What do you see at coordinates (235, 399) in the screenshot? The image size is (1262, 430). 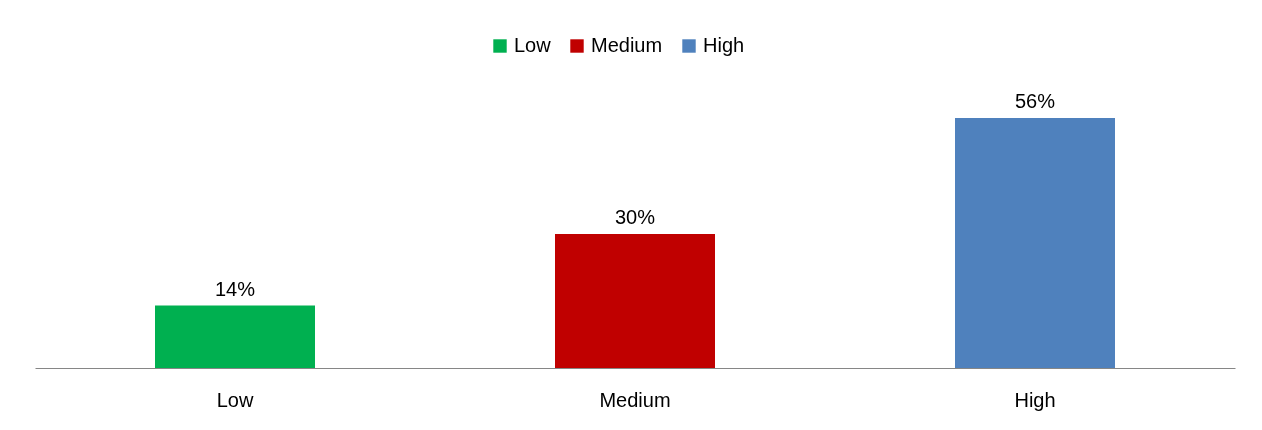 I see `x-tick-label: Low` at bounding box center [235, 399].